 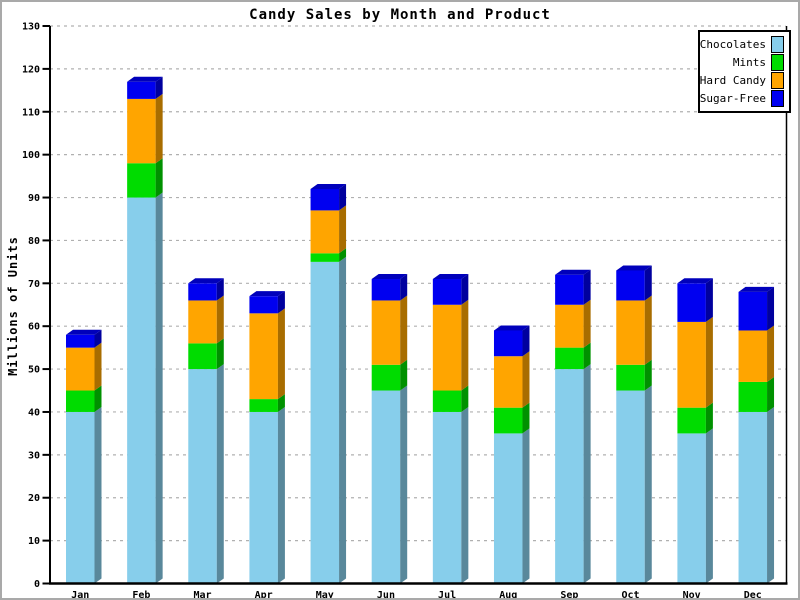 What do you see at coordinates (744, 62) in the screenshot?
I see `legend-item: Mints` at bounding box center [744, 62].